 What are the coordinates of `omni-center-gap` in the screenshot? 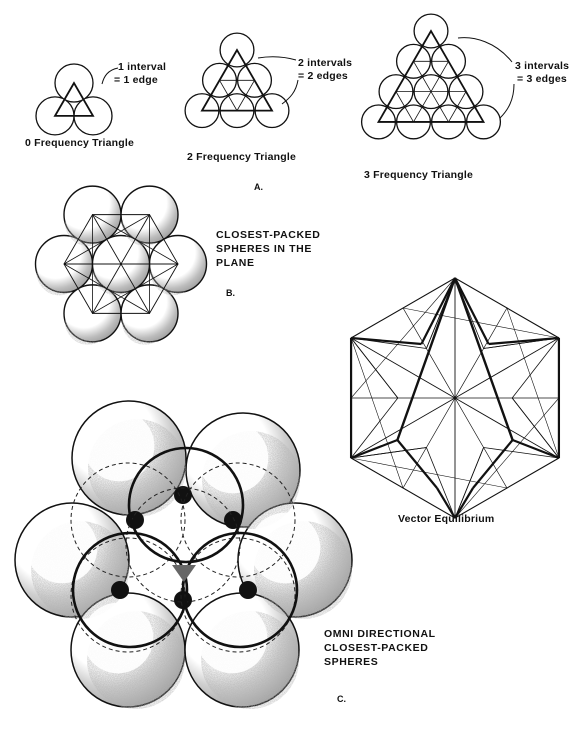 It's located at (184, 573).